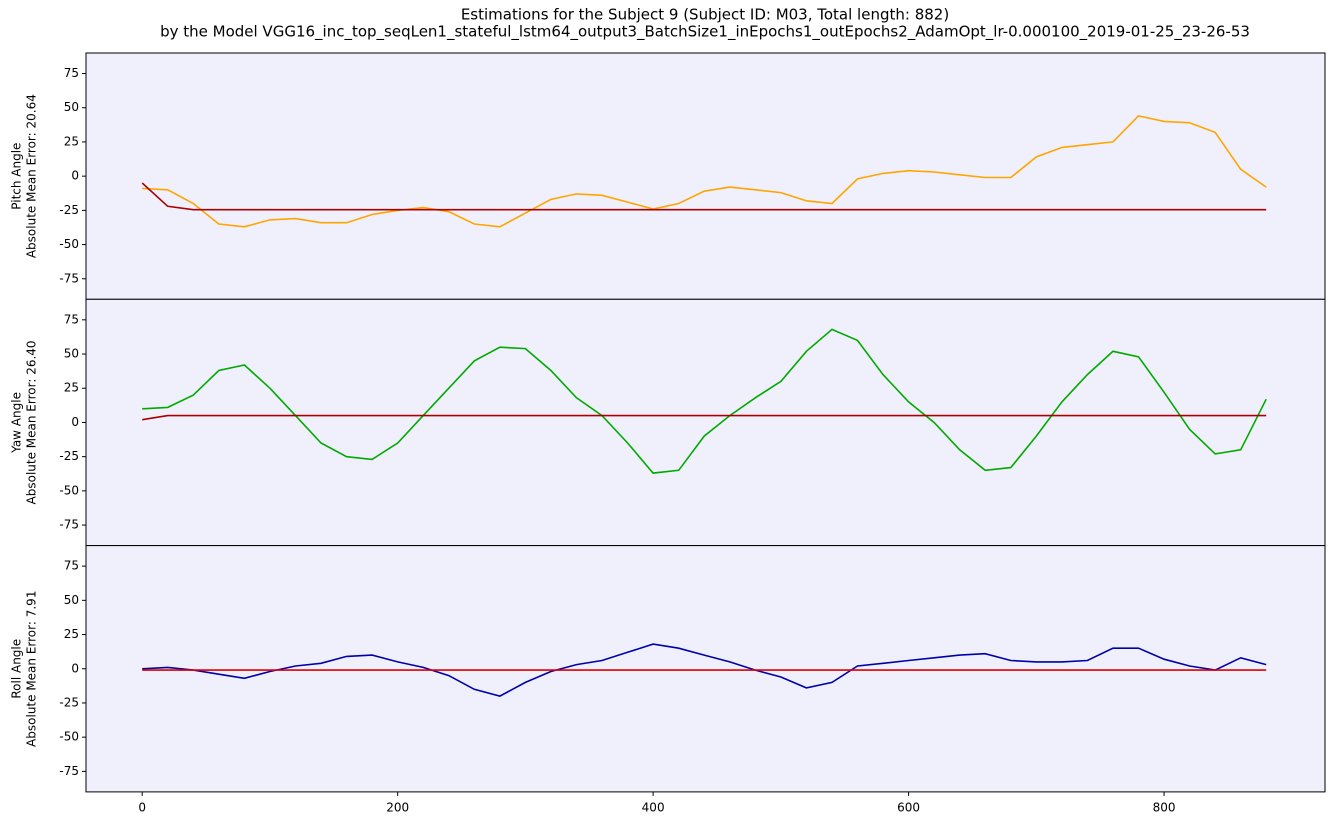  I want to click on y-axis-label: Absolute Mean Error: 20.64, so click(32, 176).